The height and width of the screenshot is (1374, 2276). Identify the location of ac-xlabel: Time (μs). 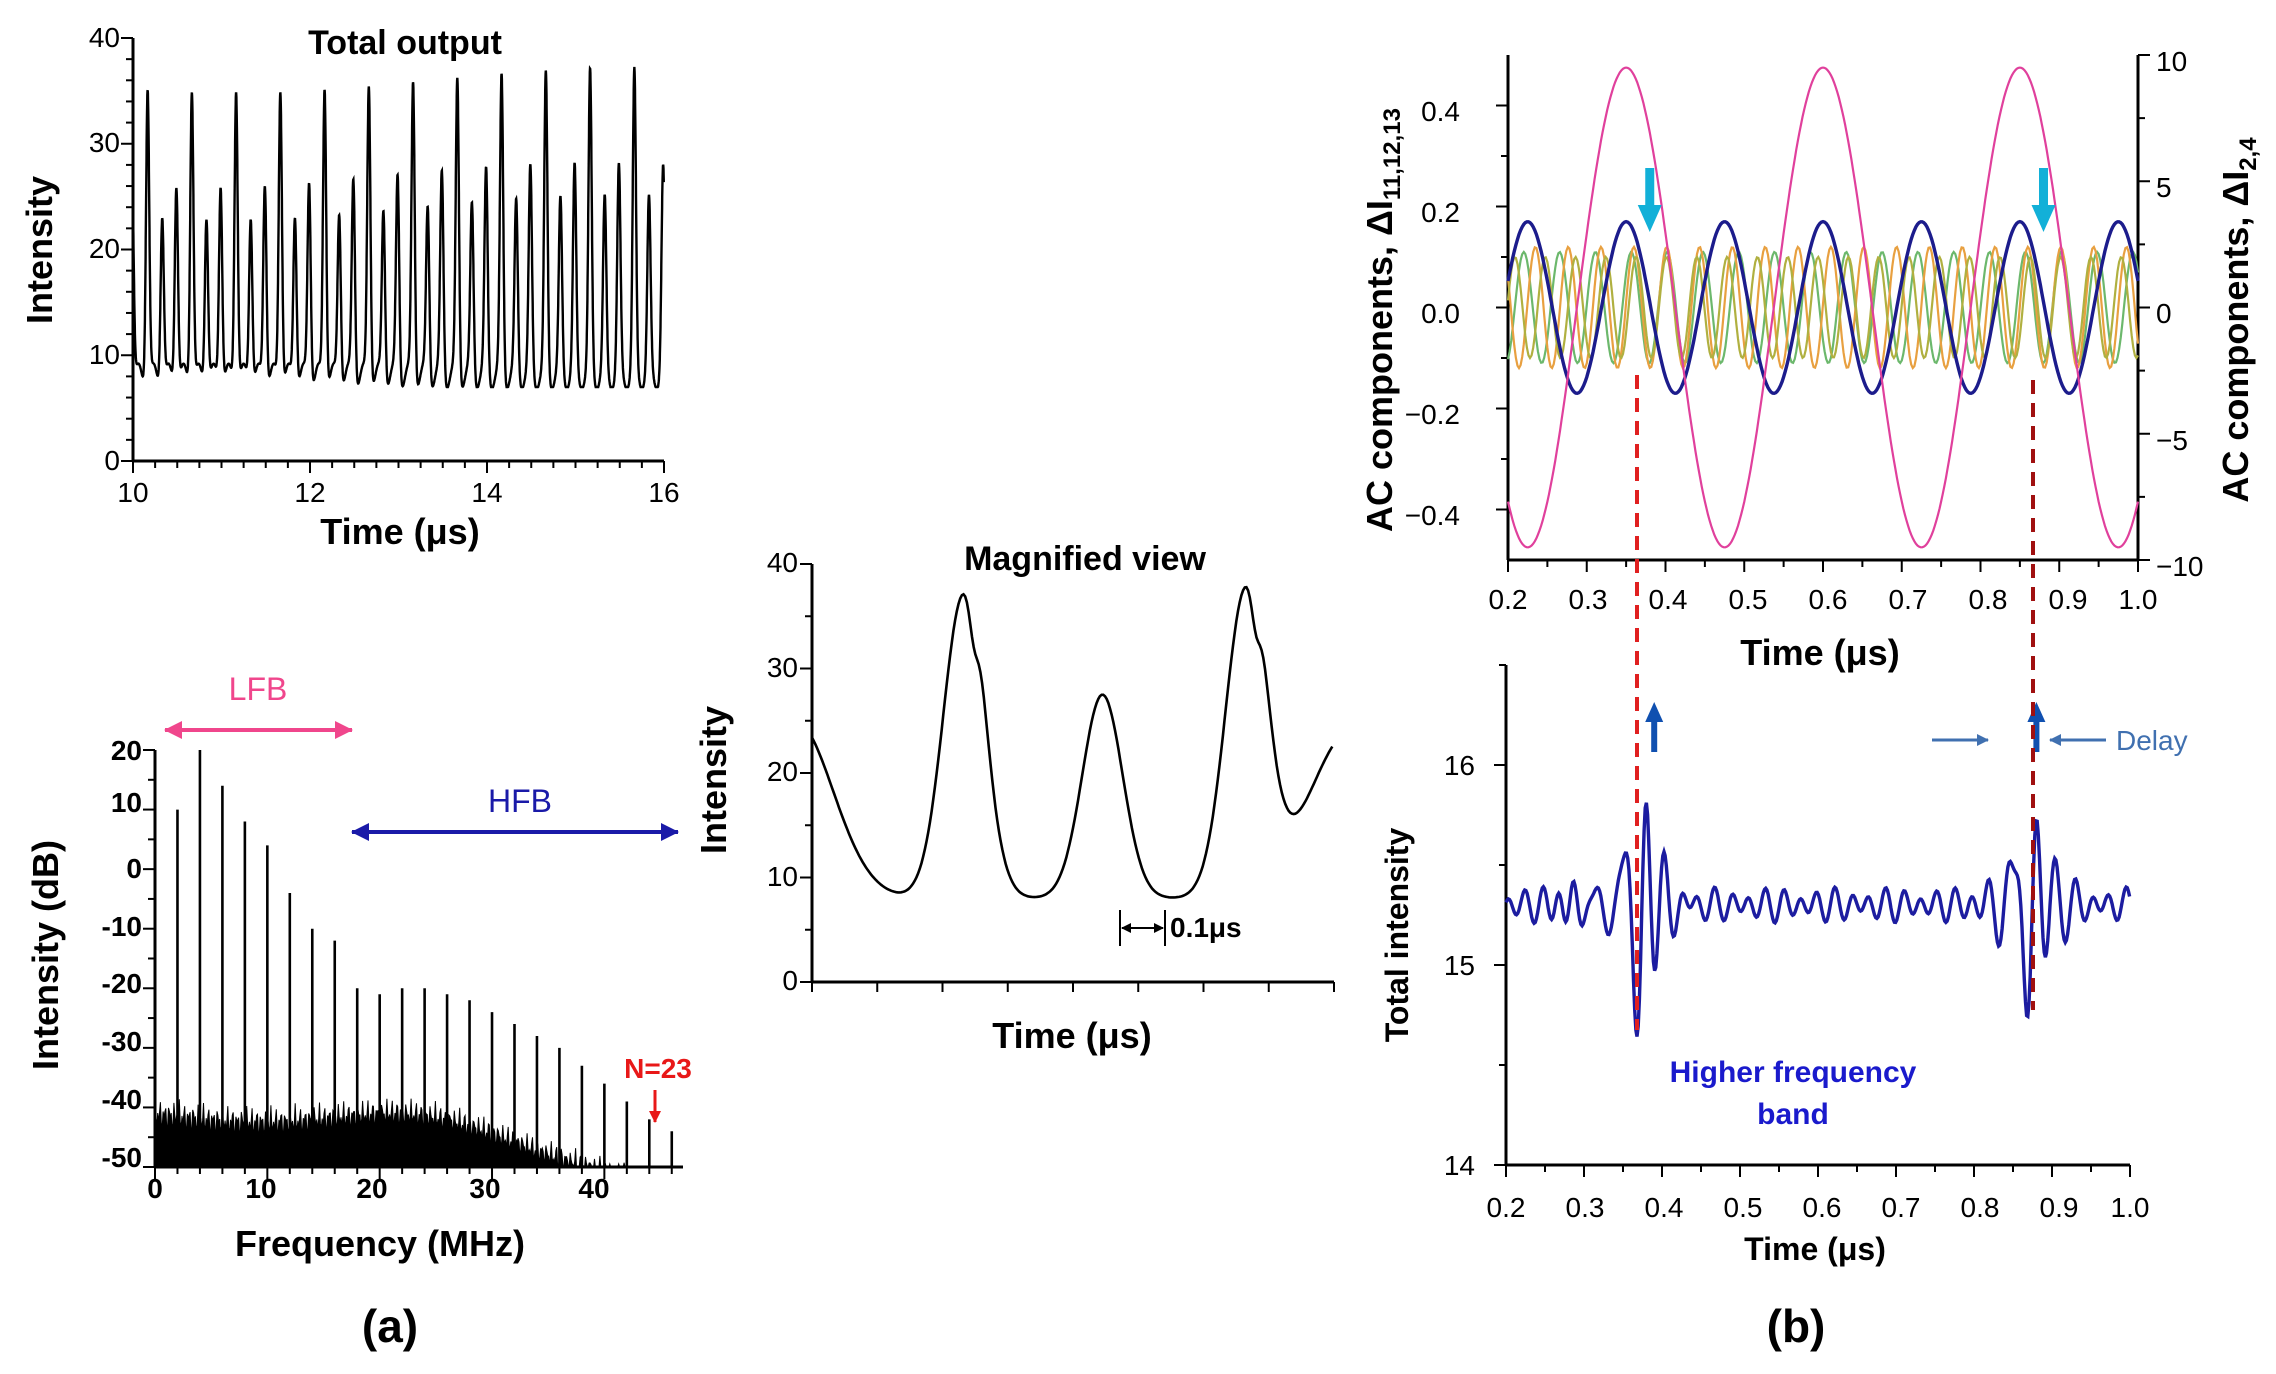
(1819, 652).